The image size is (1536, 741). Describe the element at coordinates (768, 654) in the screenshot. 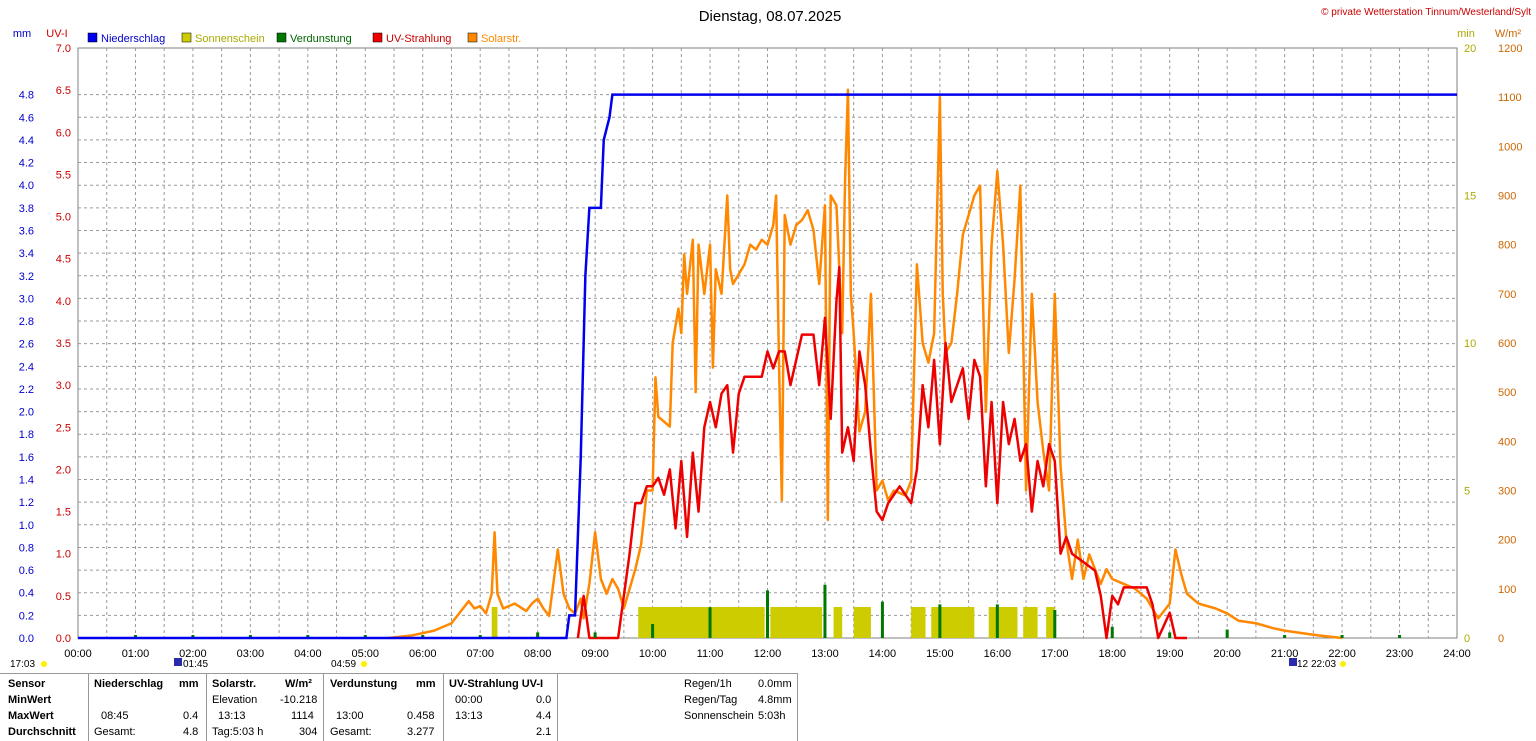

I see `x-tick-label: 12:00` at that location.